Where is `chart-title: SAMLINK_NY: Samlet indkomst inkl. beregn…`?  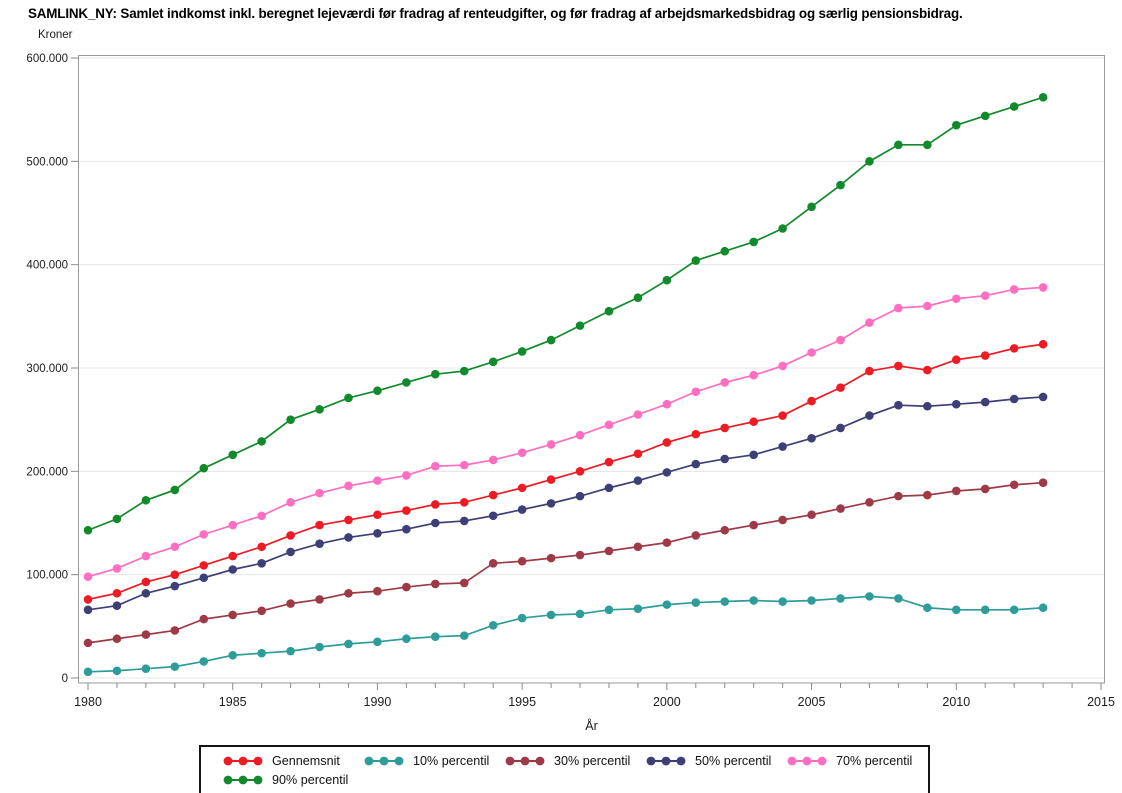 chart-title: SAMLINK_NY: Samlet indkomst inkl. beregn… is located at coordinates (495, 13).